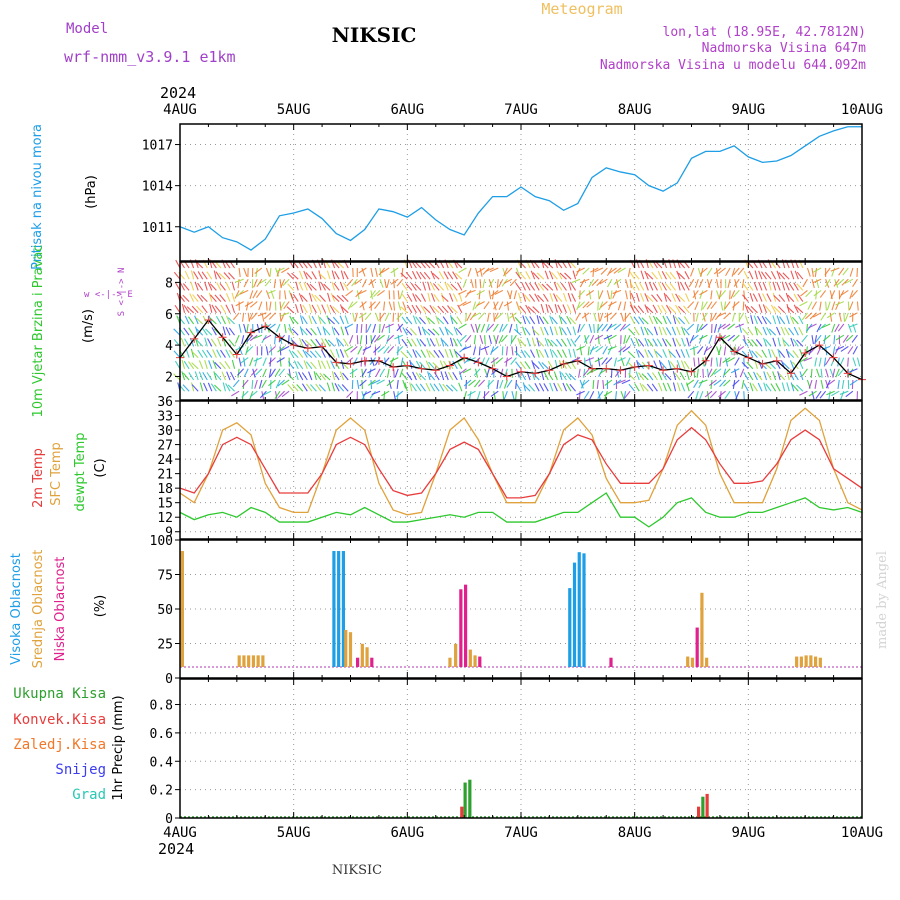 Image resolution: width=900 pixels, height=900 pixels. Describe the element at coordinates (492, 368) in the screenshot. I see `wind-speed-marker` at that location.